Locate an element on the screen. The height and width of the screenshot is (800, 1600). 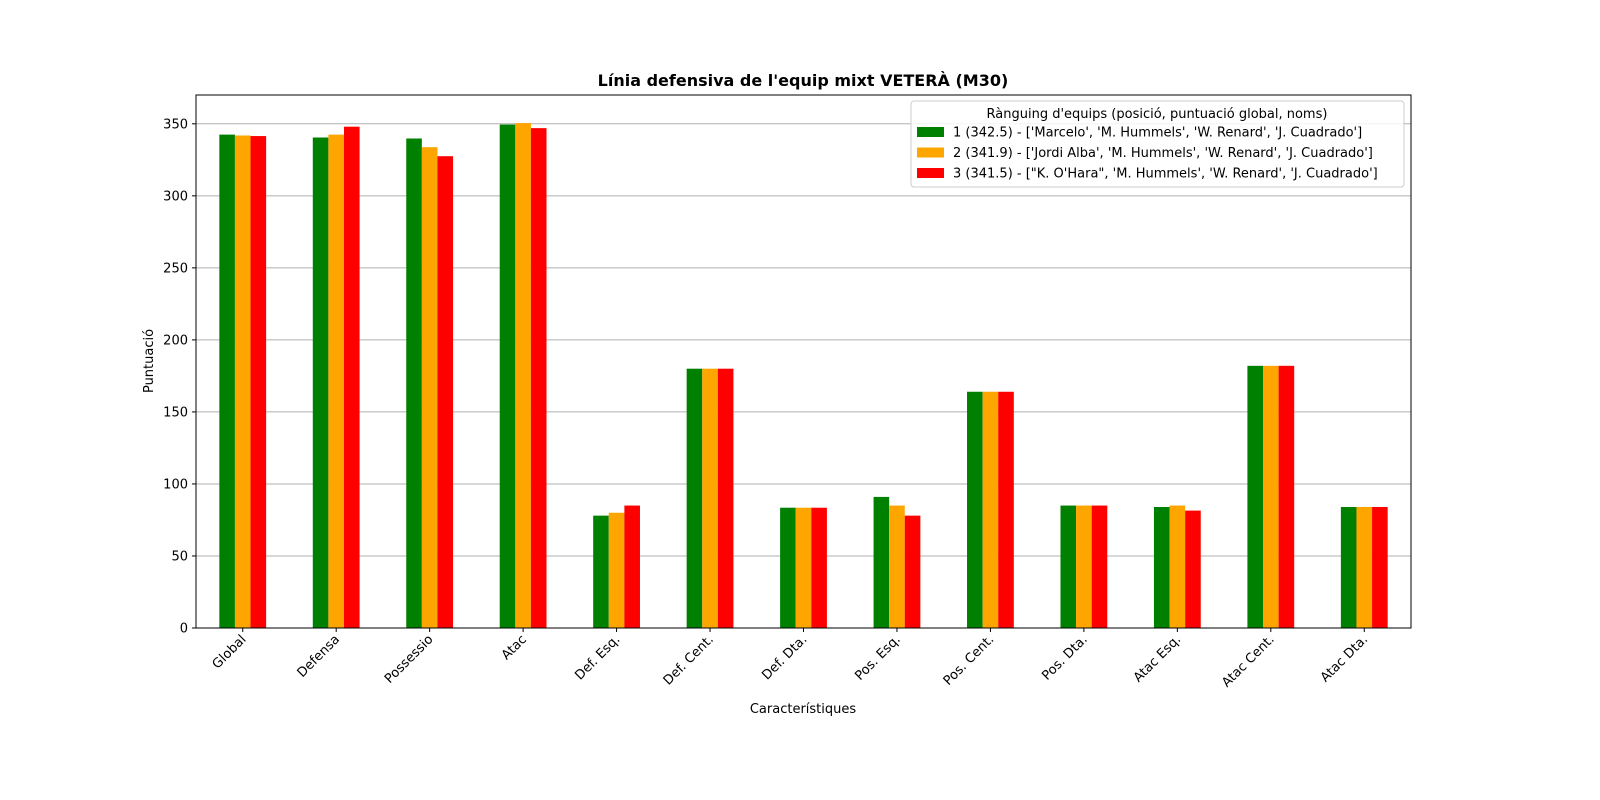
x-tick-label: Pos. Cent. is located at coordinates (969, 660).